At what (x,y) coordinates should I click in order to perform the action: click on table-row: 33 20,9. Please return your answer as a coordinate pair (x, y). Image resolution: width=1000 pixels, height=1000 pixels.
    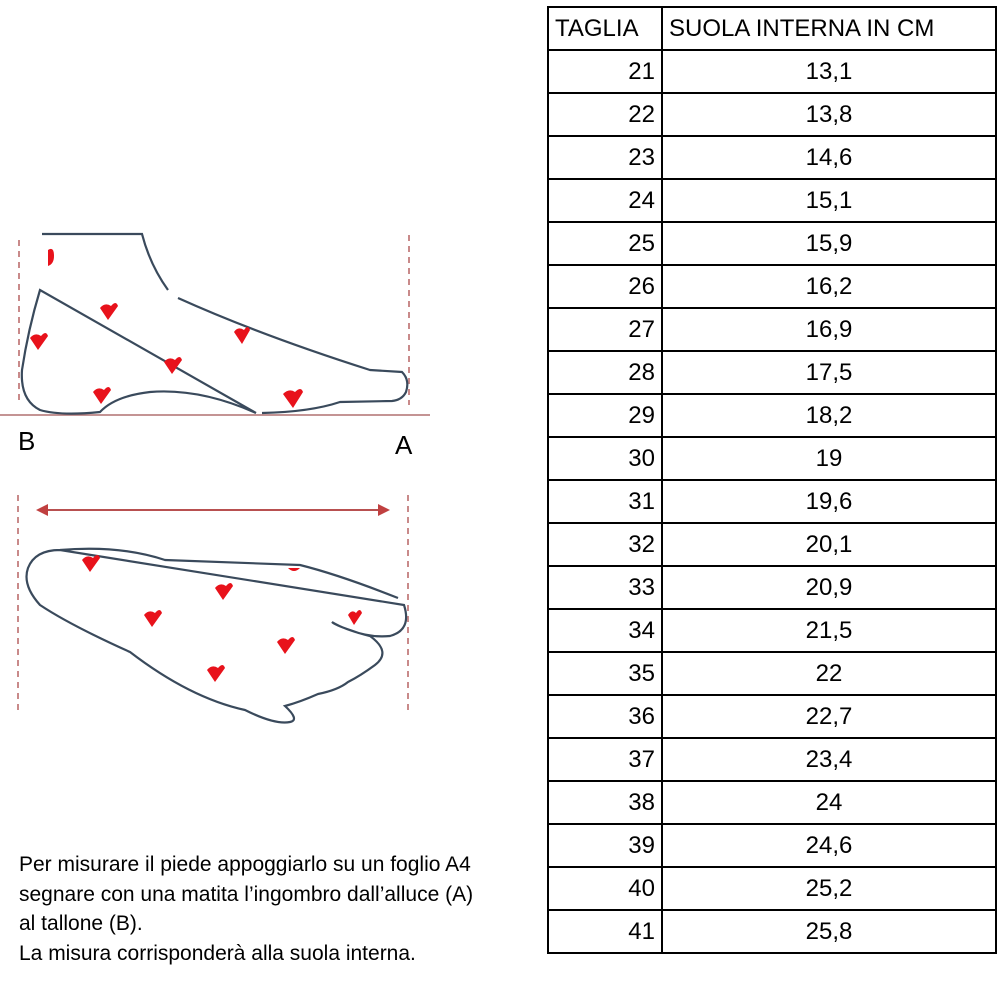
    Looking at the image, I should click on (772, 587).